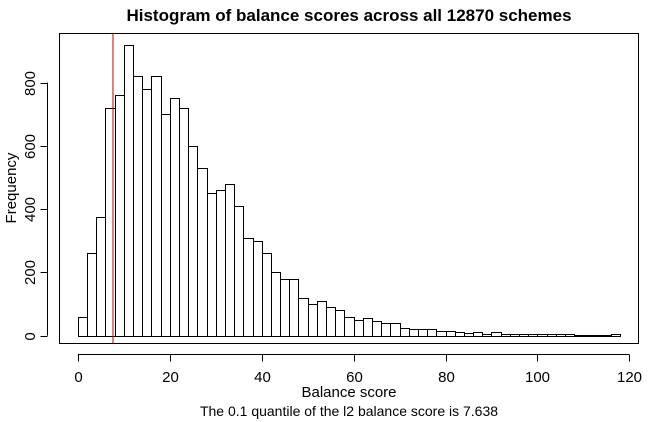 The height and width of the screenshot is (422, 660). What do you see at coordinates (262, 377) in the screenshot?
I see `x-tick-label: 40` at bounding box center [262, 377].